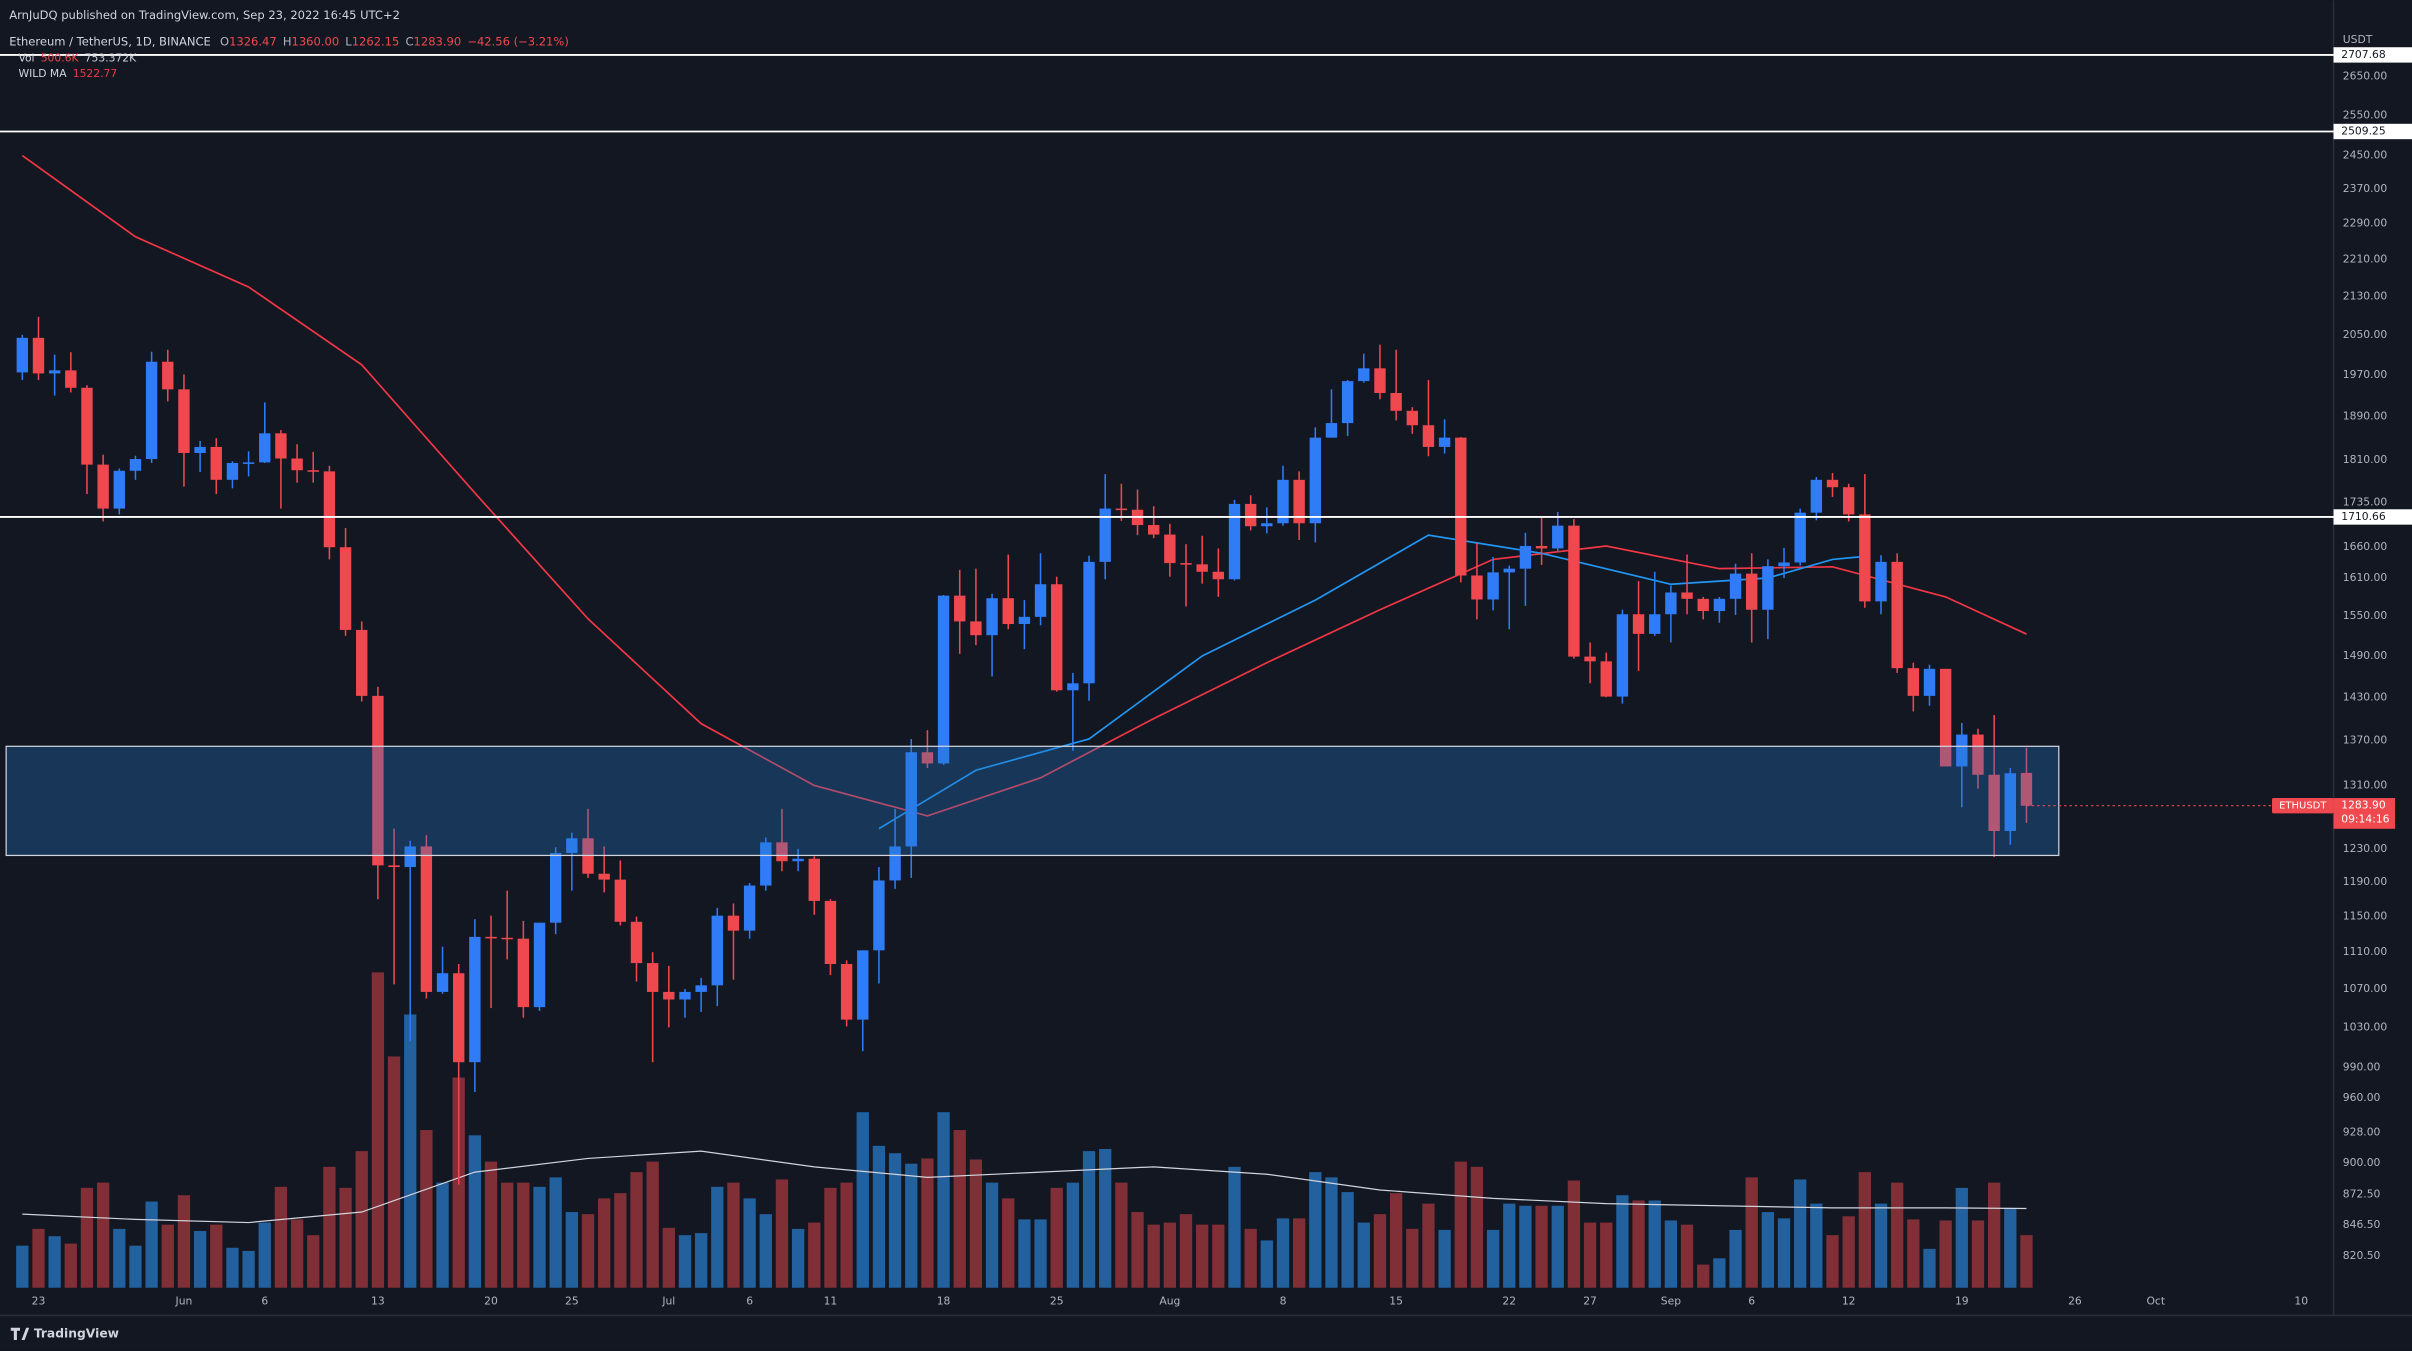  Describe the element at coordinates (2362, 1162) in the screenshot. I see `y-tick-label: 900.00` at that location.